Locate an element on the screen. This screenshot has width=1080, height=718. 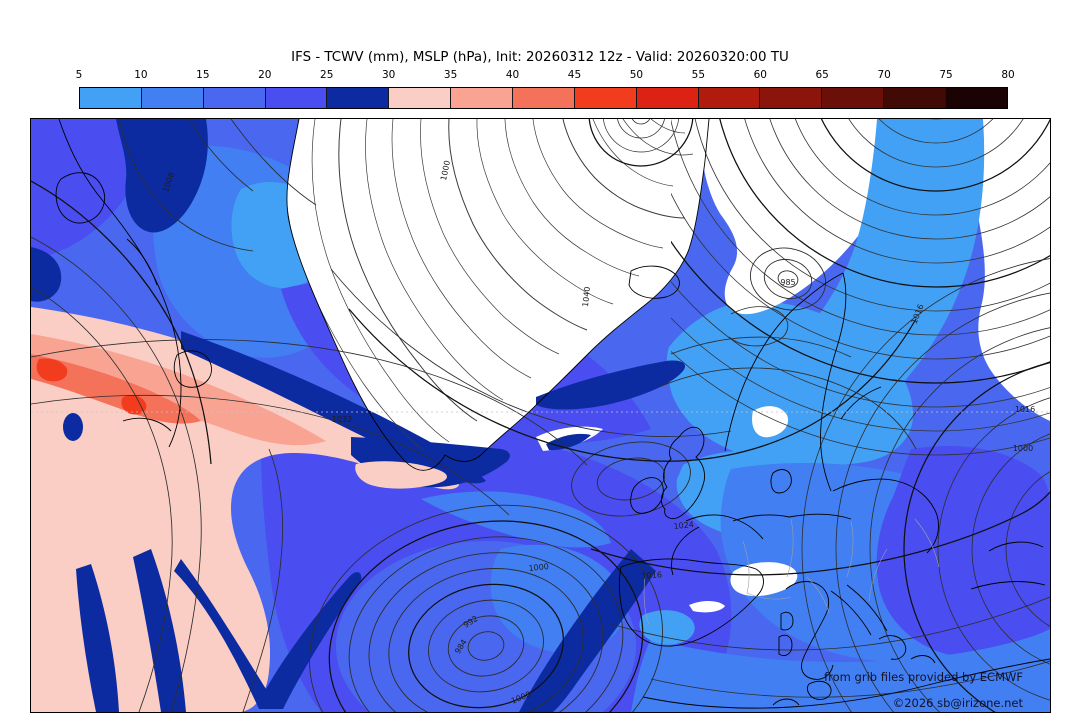
dry-patch-region is located at coordinates (707, 606).